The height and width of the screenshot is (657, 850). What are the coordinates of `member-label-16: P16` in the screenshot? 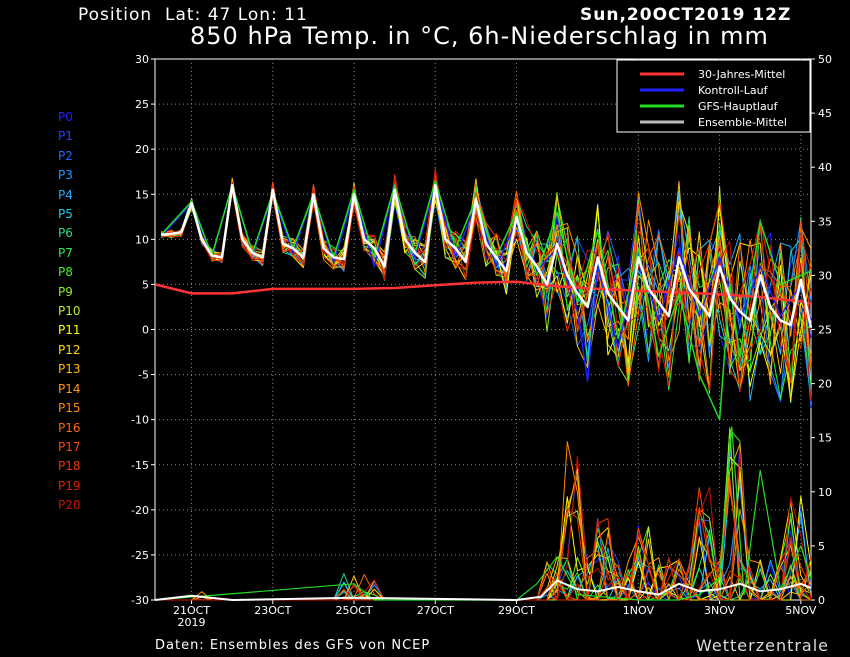 It's located at (69, 427).